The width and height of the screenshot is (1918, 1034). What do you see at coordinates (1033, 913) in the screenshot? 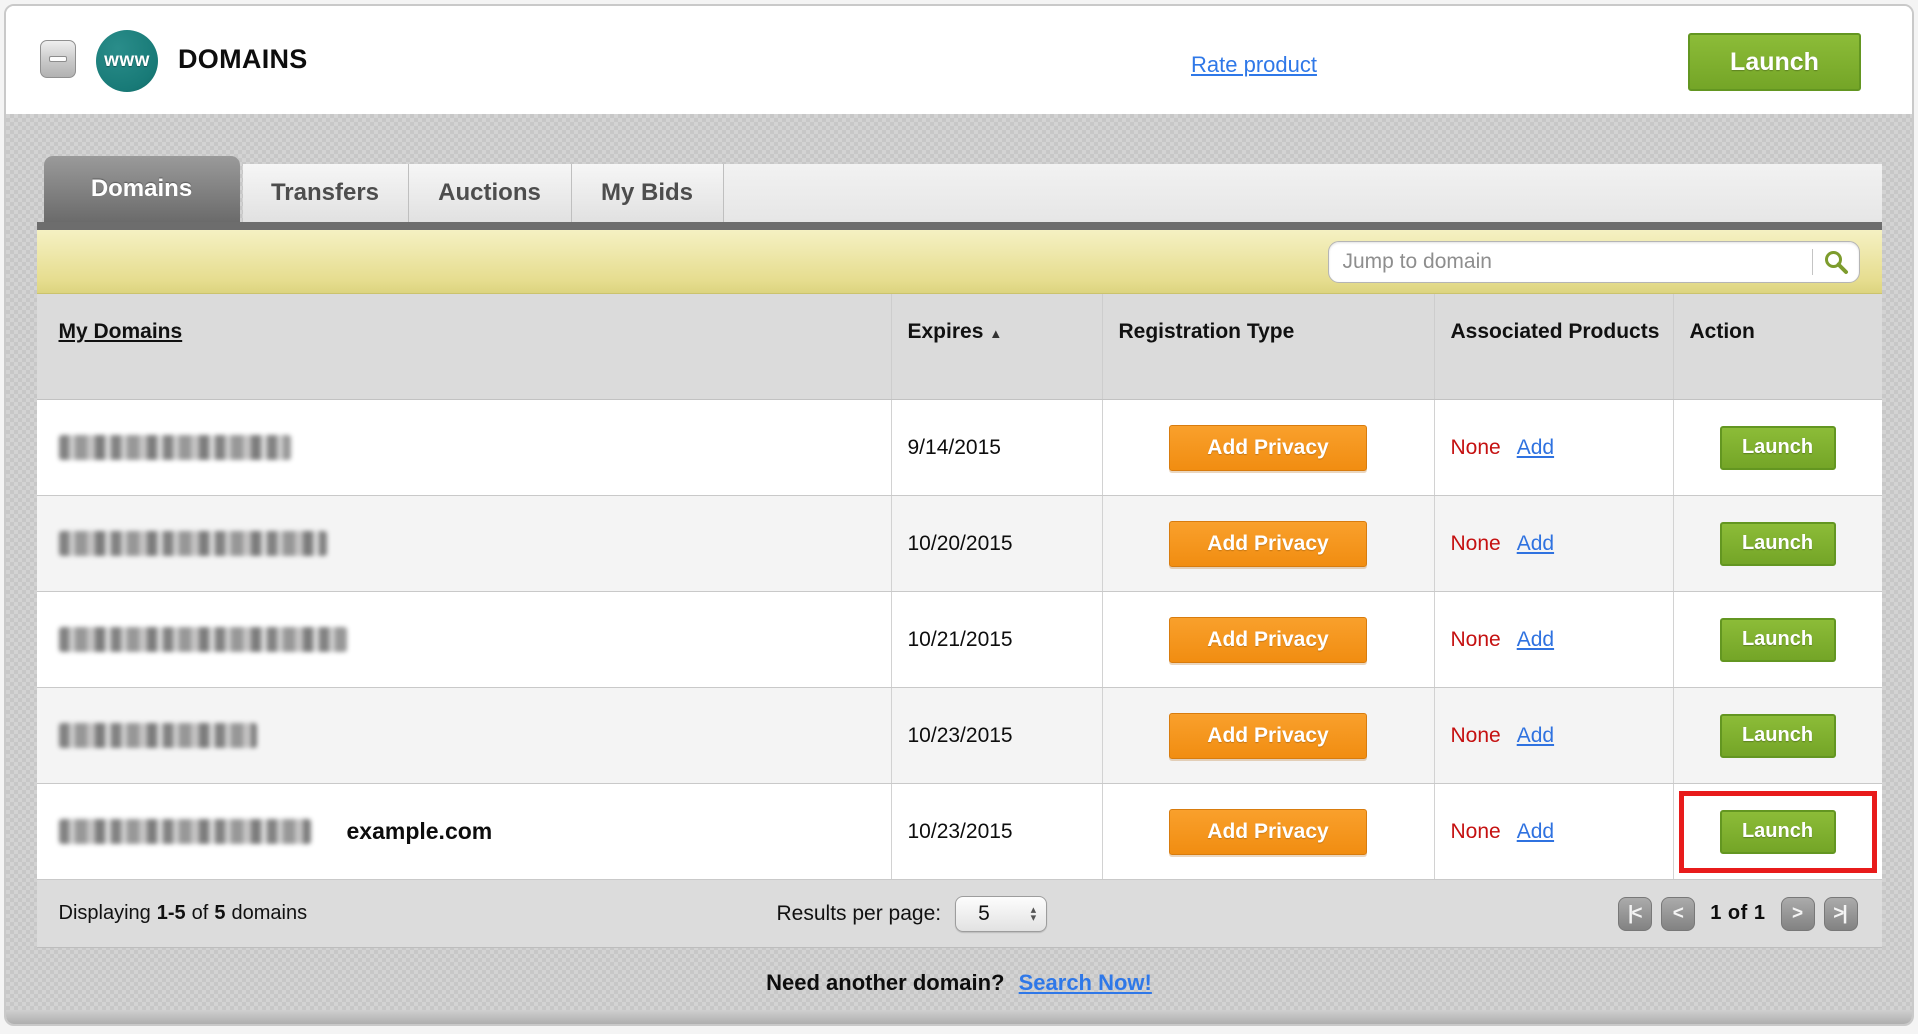
I see `stepper-arrows-icon: ▴ ▾` at bounding box center [1033, 913].